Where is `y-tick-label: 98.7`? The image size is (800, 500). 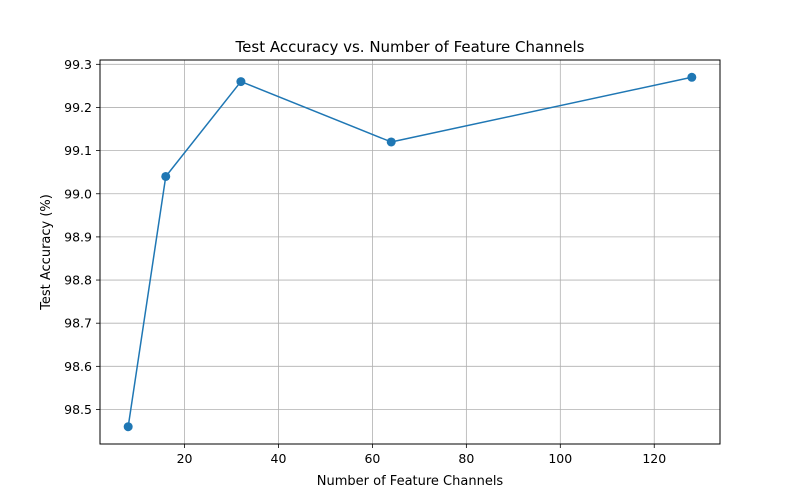
y-tick-label: 98.7 is located at coordinates (78, 323).